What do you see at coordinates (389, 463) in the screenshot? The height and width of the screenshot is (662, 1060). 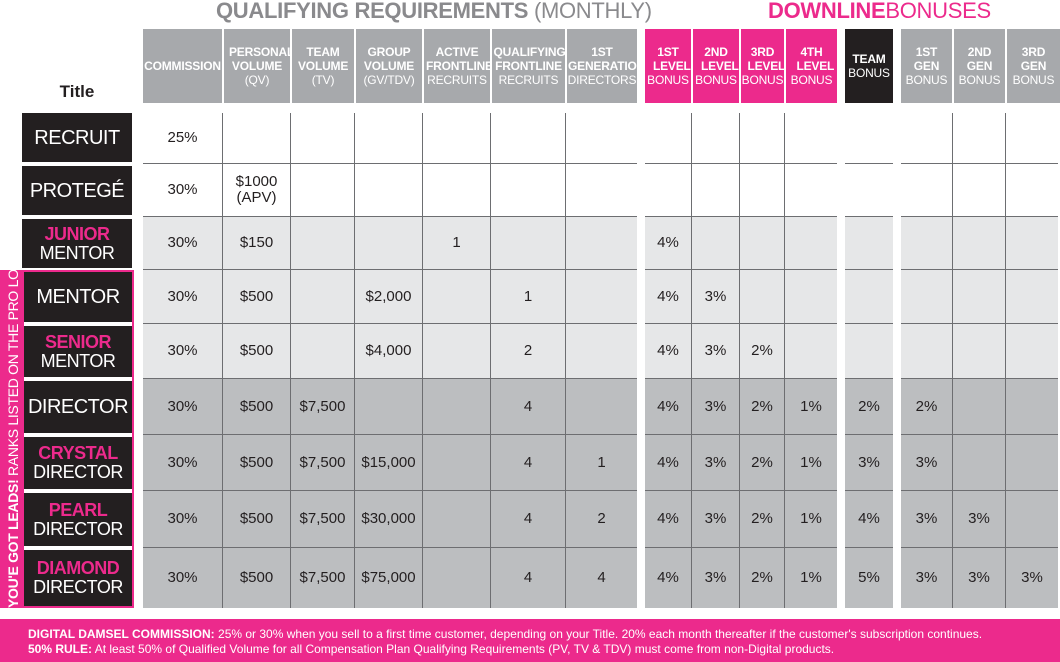 I see `table-cell: $15,000` at bounding box center [389, 463].